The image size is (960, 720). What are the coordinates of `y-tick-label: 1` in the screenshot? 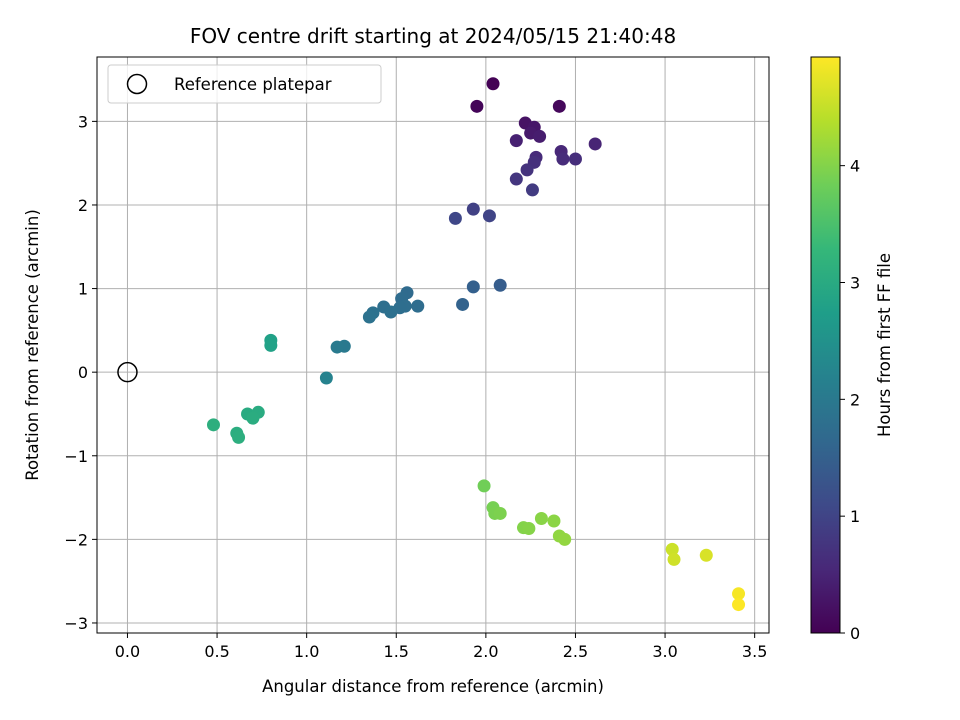 It's located at (83, 289).